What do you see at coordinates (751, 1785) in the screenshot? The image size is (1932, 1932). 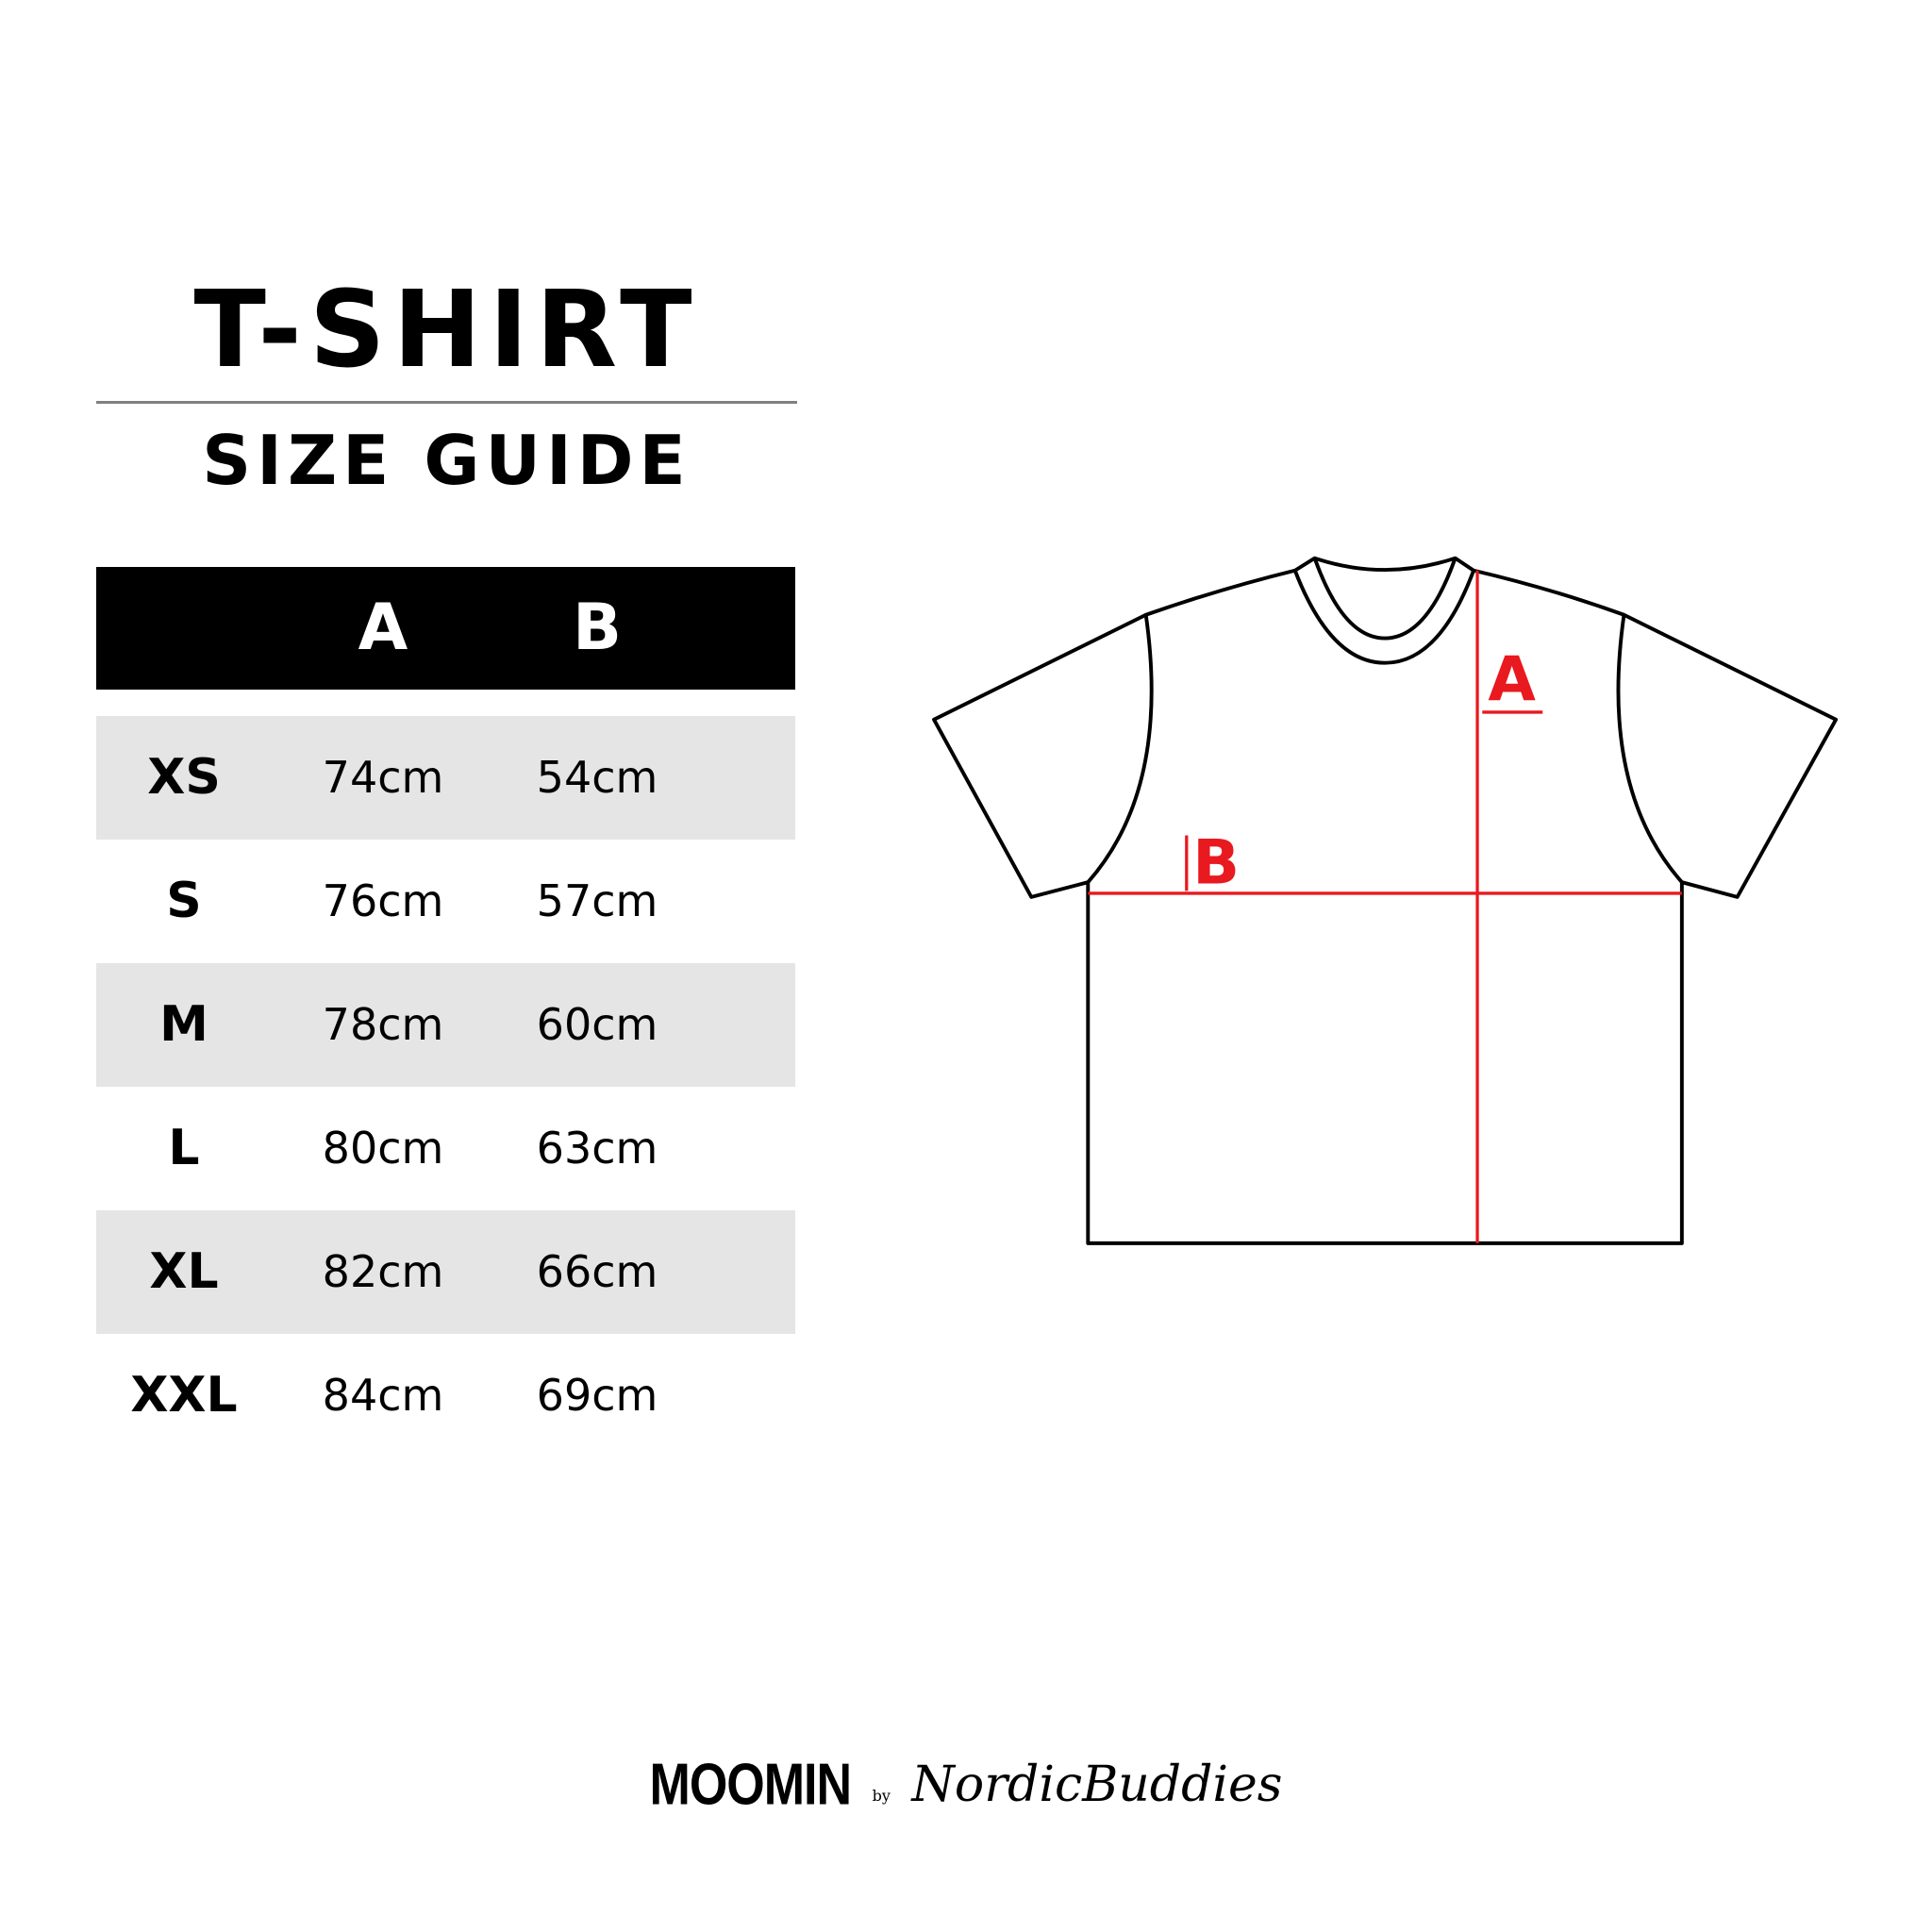 I see `logo-moomin: MOOMIN` at bounding box center [751, 1785].